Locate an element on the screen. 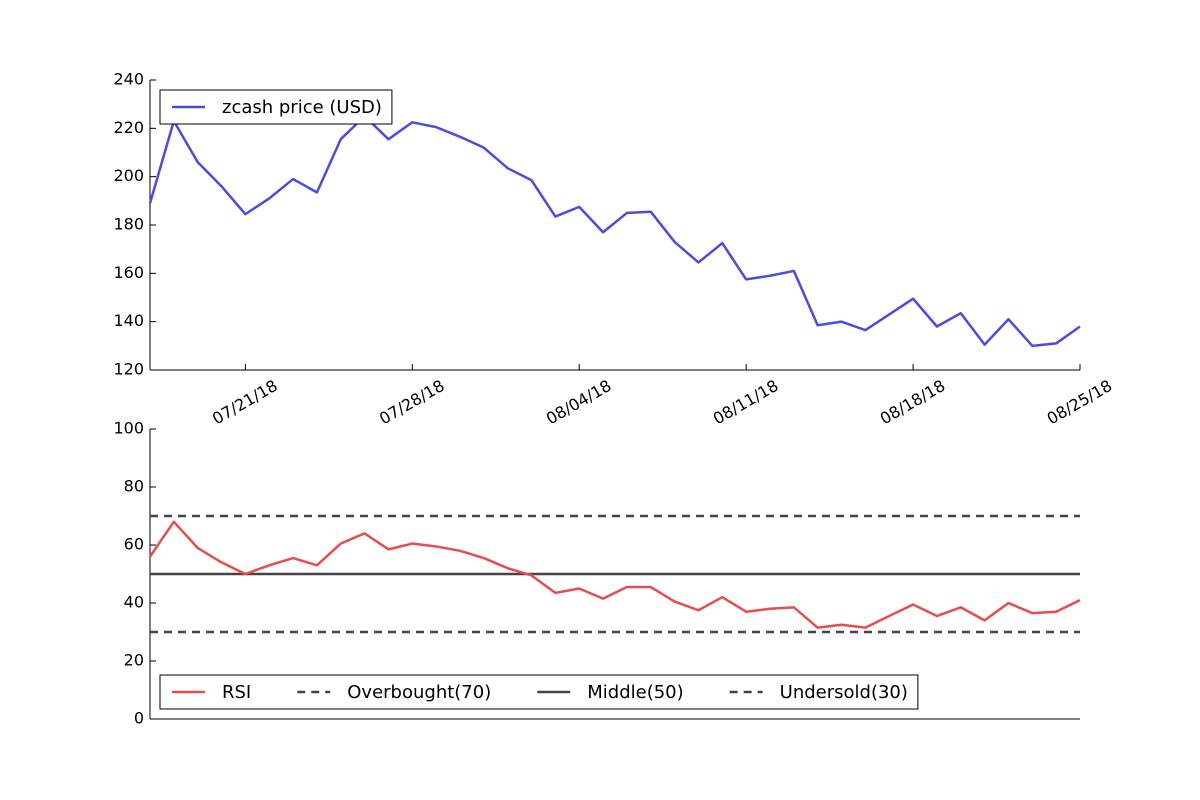 Image resolution: width=1200 pixels, height=800 pixels. x-tick-label: 08/11/18 is located at coordinates (746, 402).